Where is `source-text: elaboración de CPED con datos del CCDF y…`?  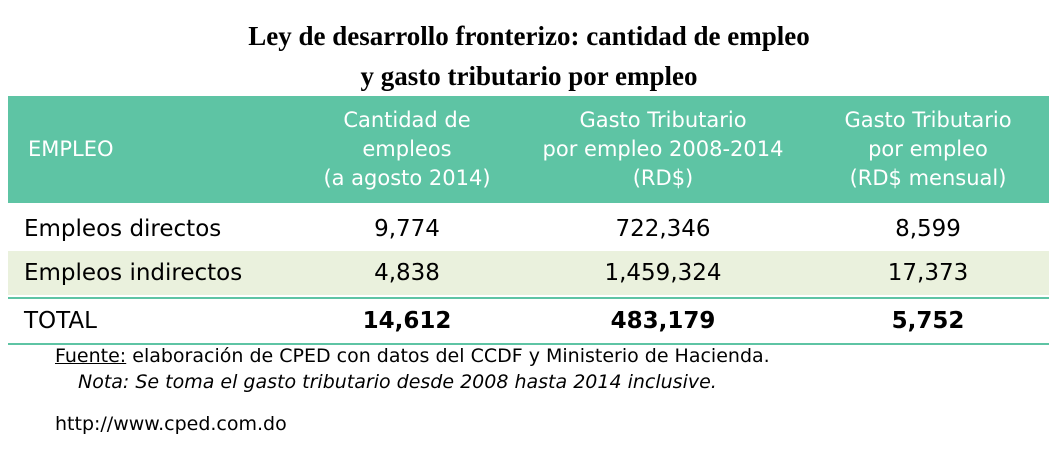 source-text: elaboración de CPED con datos del CCDF y… is located at coordinates (448, 356).